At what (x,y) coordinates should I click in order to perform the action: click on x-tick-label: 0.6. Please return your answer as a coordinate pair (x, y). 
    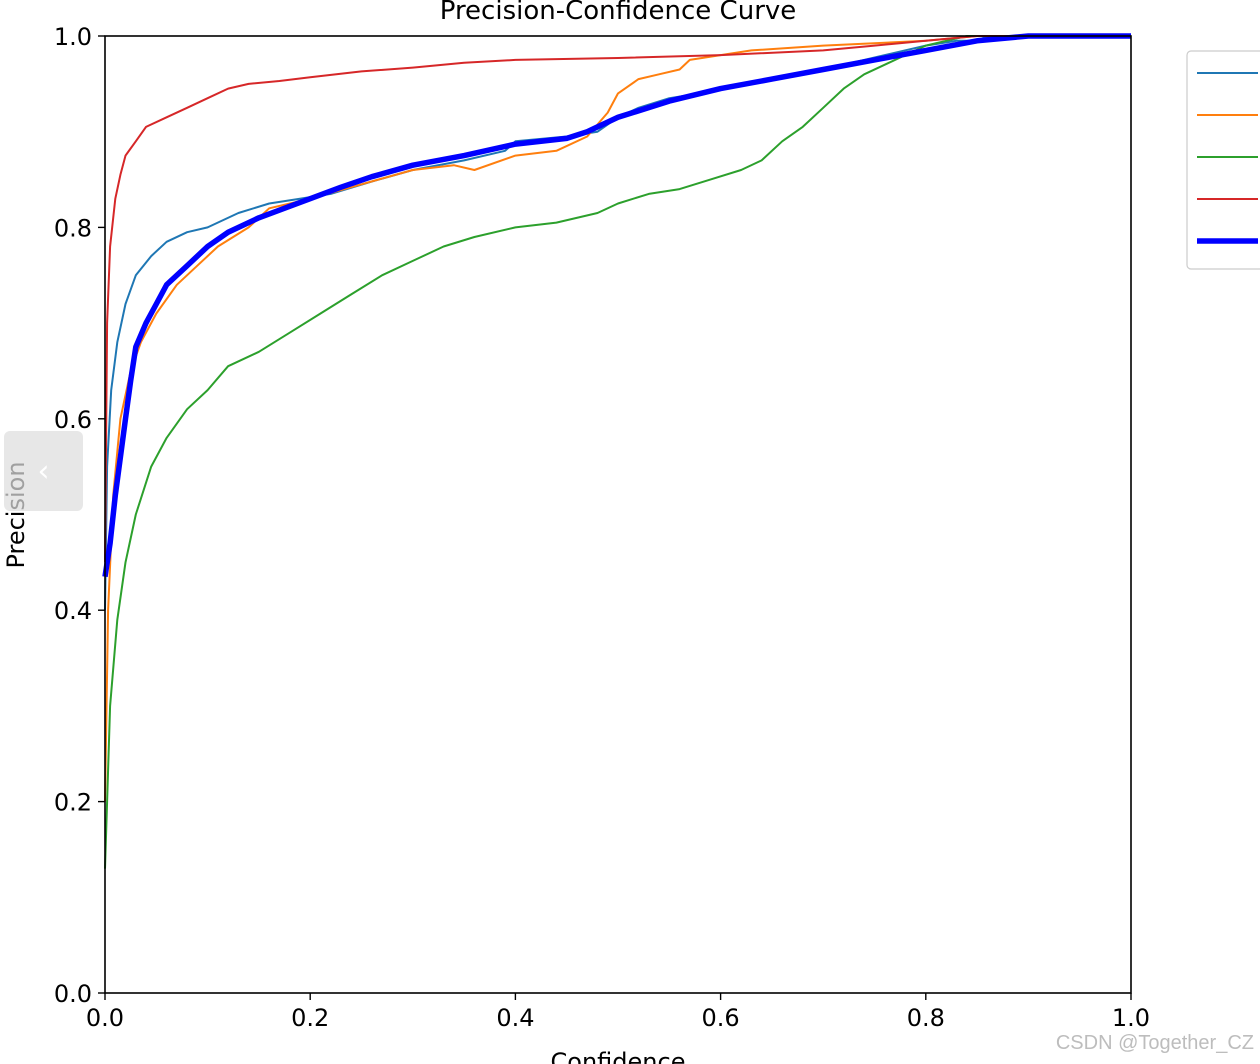
    Looking at the image, I should click on (721, 1018).